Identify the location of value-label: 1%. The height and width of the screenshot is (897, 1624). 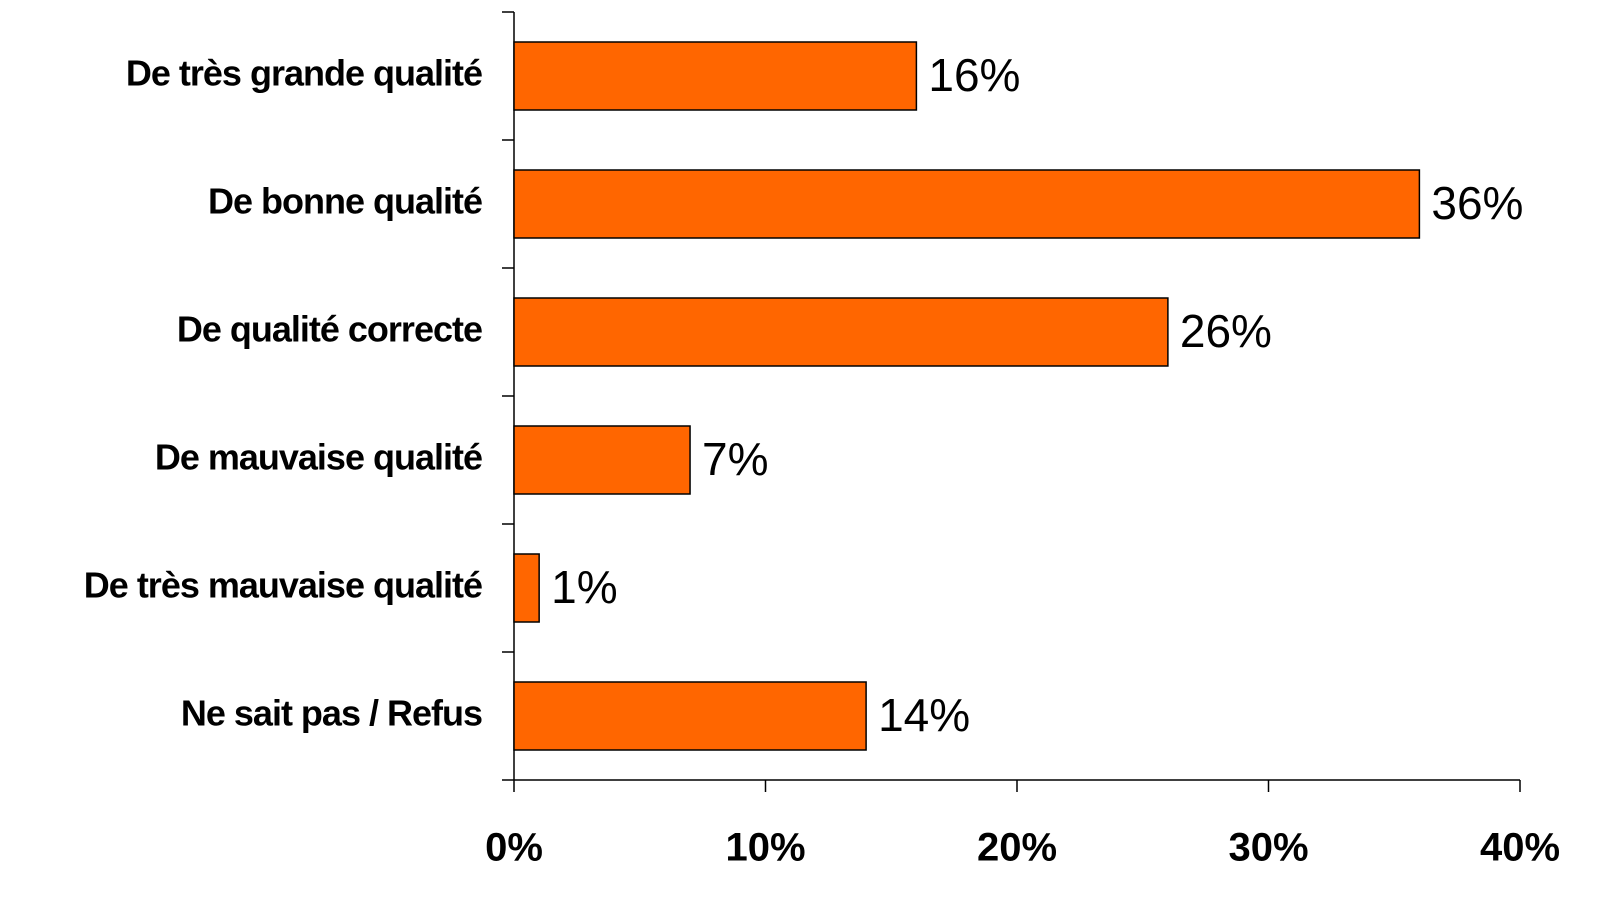
(584, 587).